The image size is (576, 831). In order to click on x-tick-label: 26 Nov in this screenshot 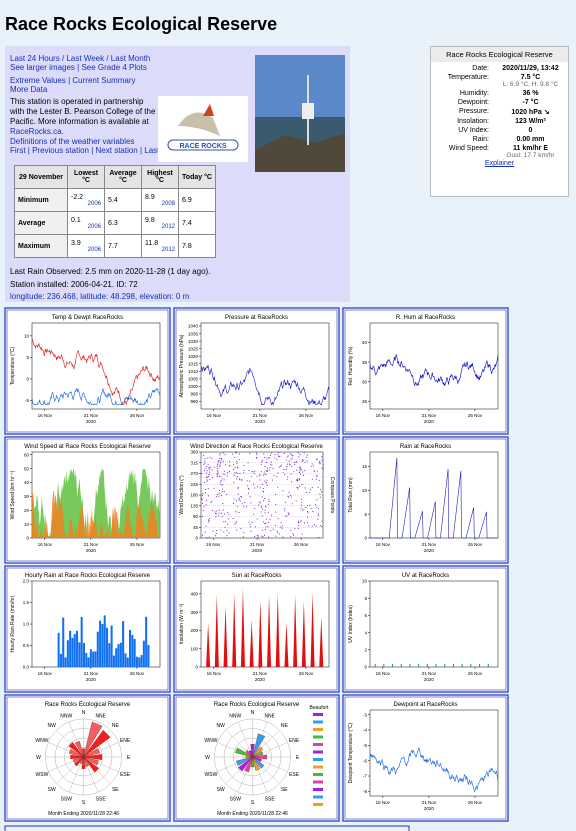, I will do `click(301, 544)`.